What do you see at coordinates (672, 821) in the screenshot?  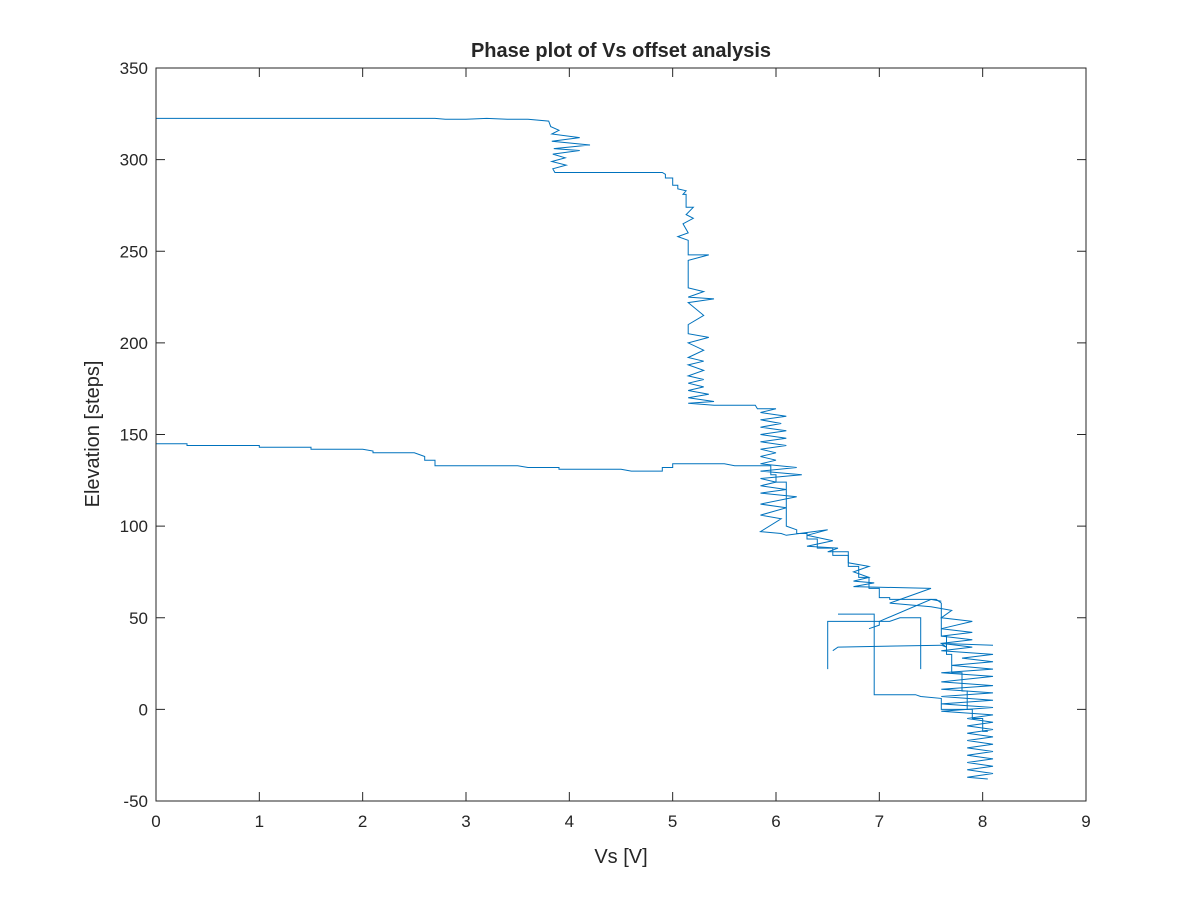 I see `x-tick-label: 5` at bounding box center [672, 821].